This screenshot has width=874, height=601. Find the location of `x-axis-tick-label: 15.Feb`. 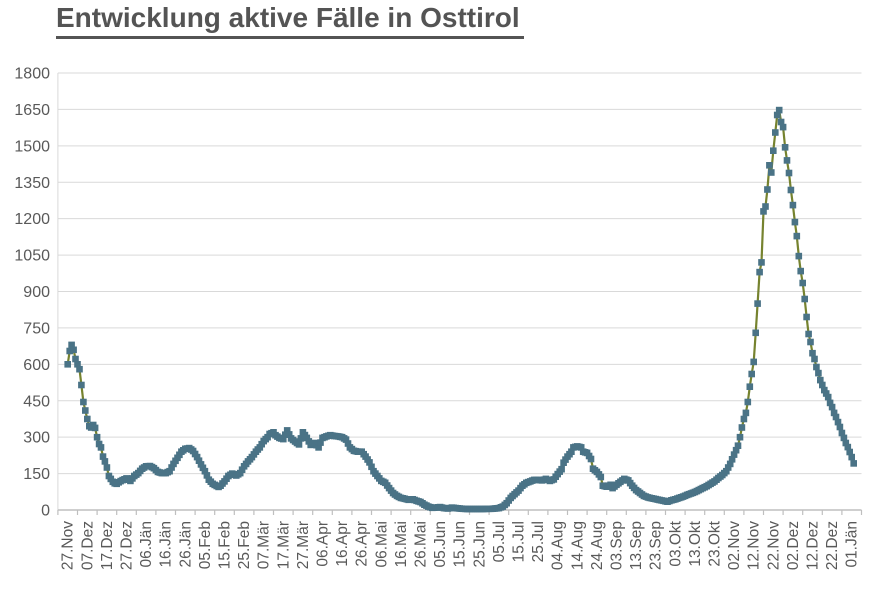

x-axis-tick-label: 15.Feb is located at coordinates (225, 545).